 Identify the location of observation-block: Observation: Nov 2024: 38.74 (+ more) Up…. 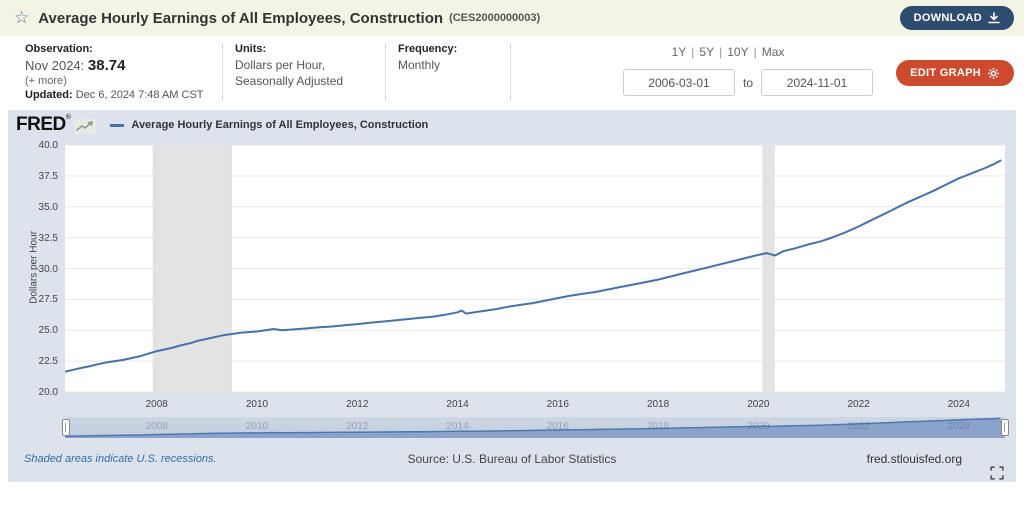
(114, 72).